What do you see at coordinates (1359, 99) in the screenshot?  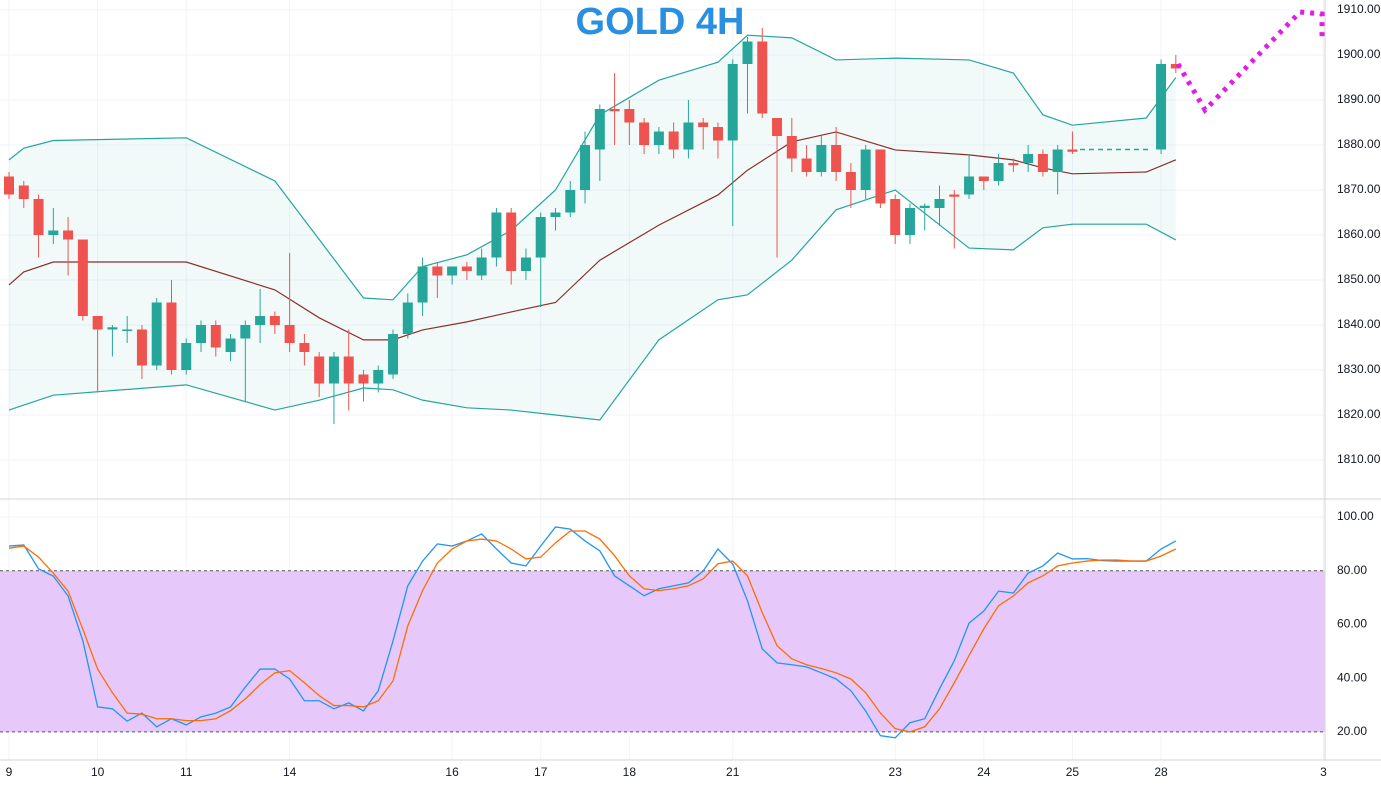 I see `y-tick-label: 1890.00` at bounding box center [1359, 99].